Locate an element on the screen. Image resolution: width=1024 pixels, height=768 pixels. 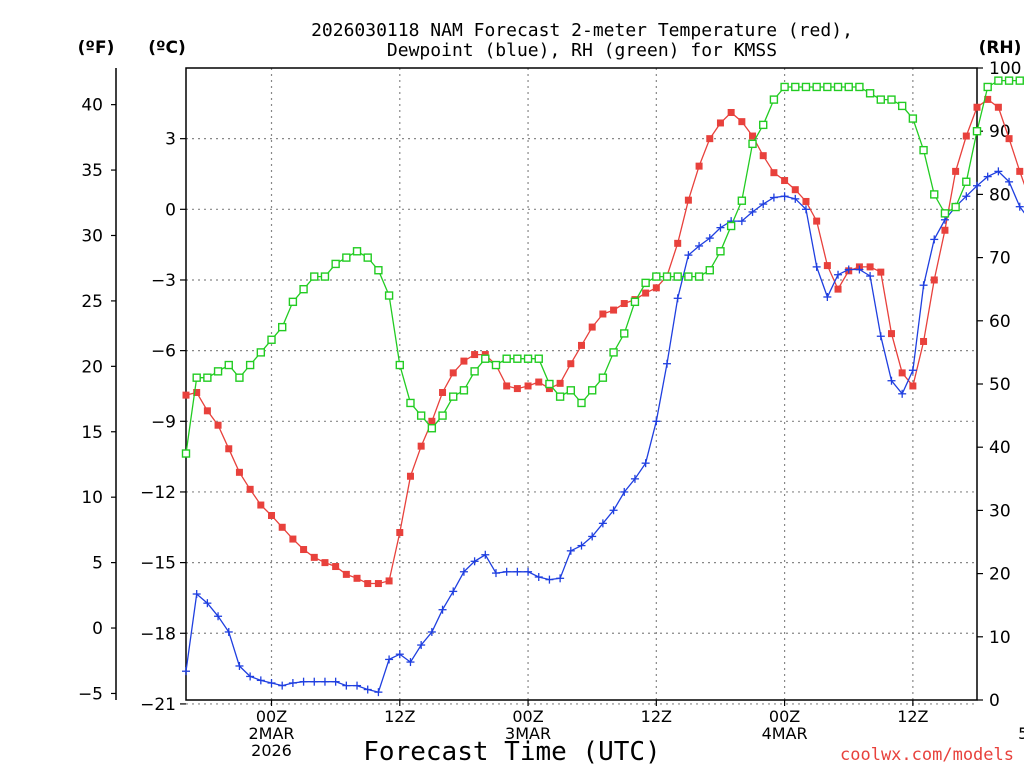
unit-label-celsius: (ºC) is located at coordinates (167, 48).